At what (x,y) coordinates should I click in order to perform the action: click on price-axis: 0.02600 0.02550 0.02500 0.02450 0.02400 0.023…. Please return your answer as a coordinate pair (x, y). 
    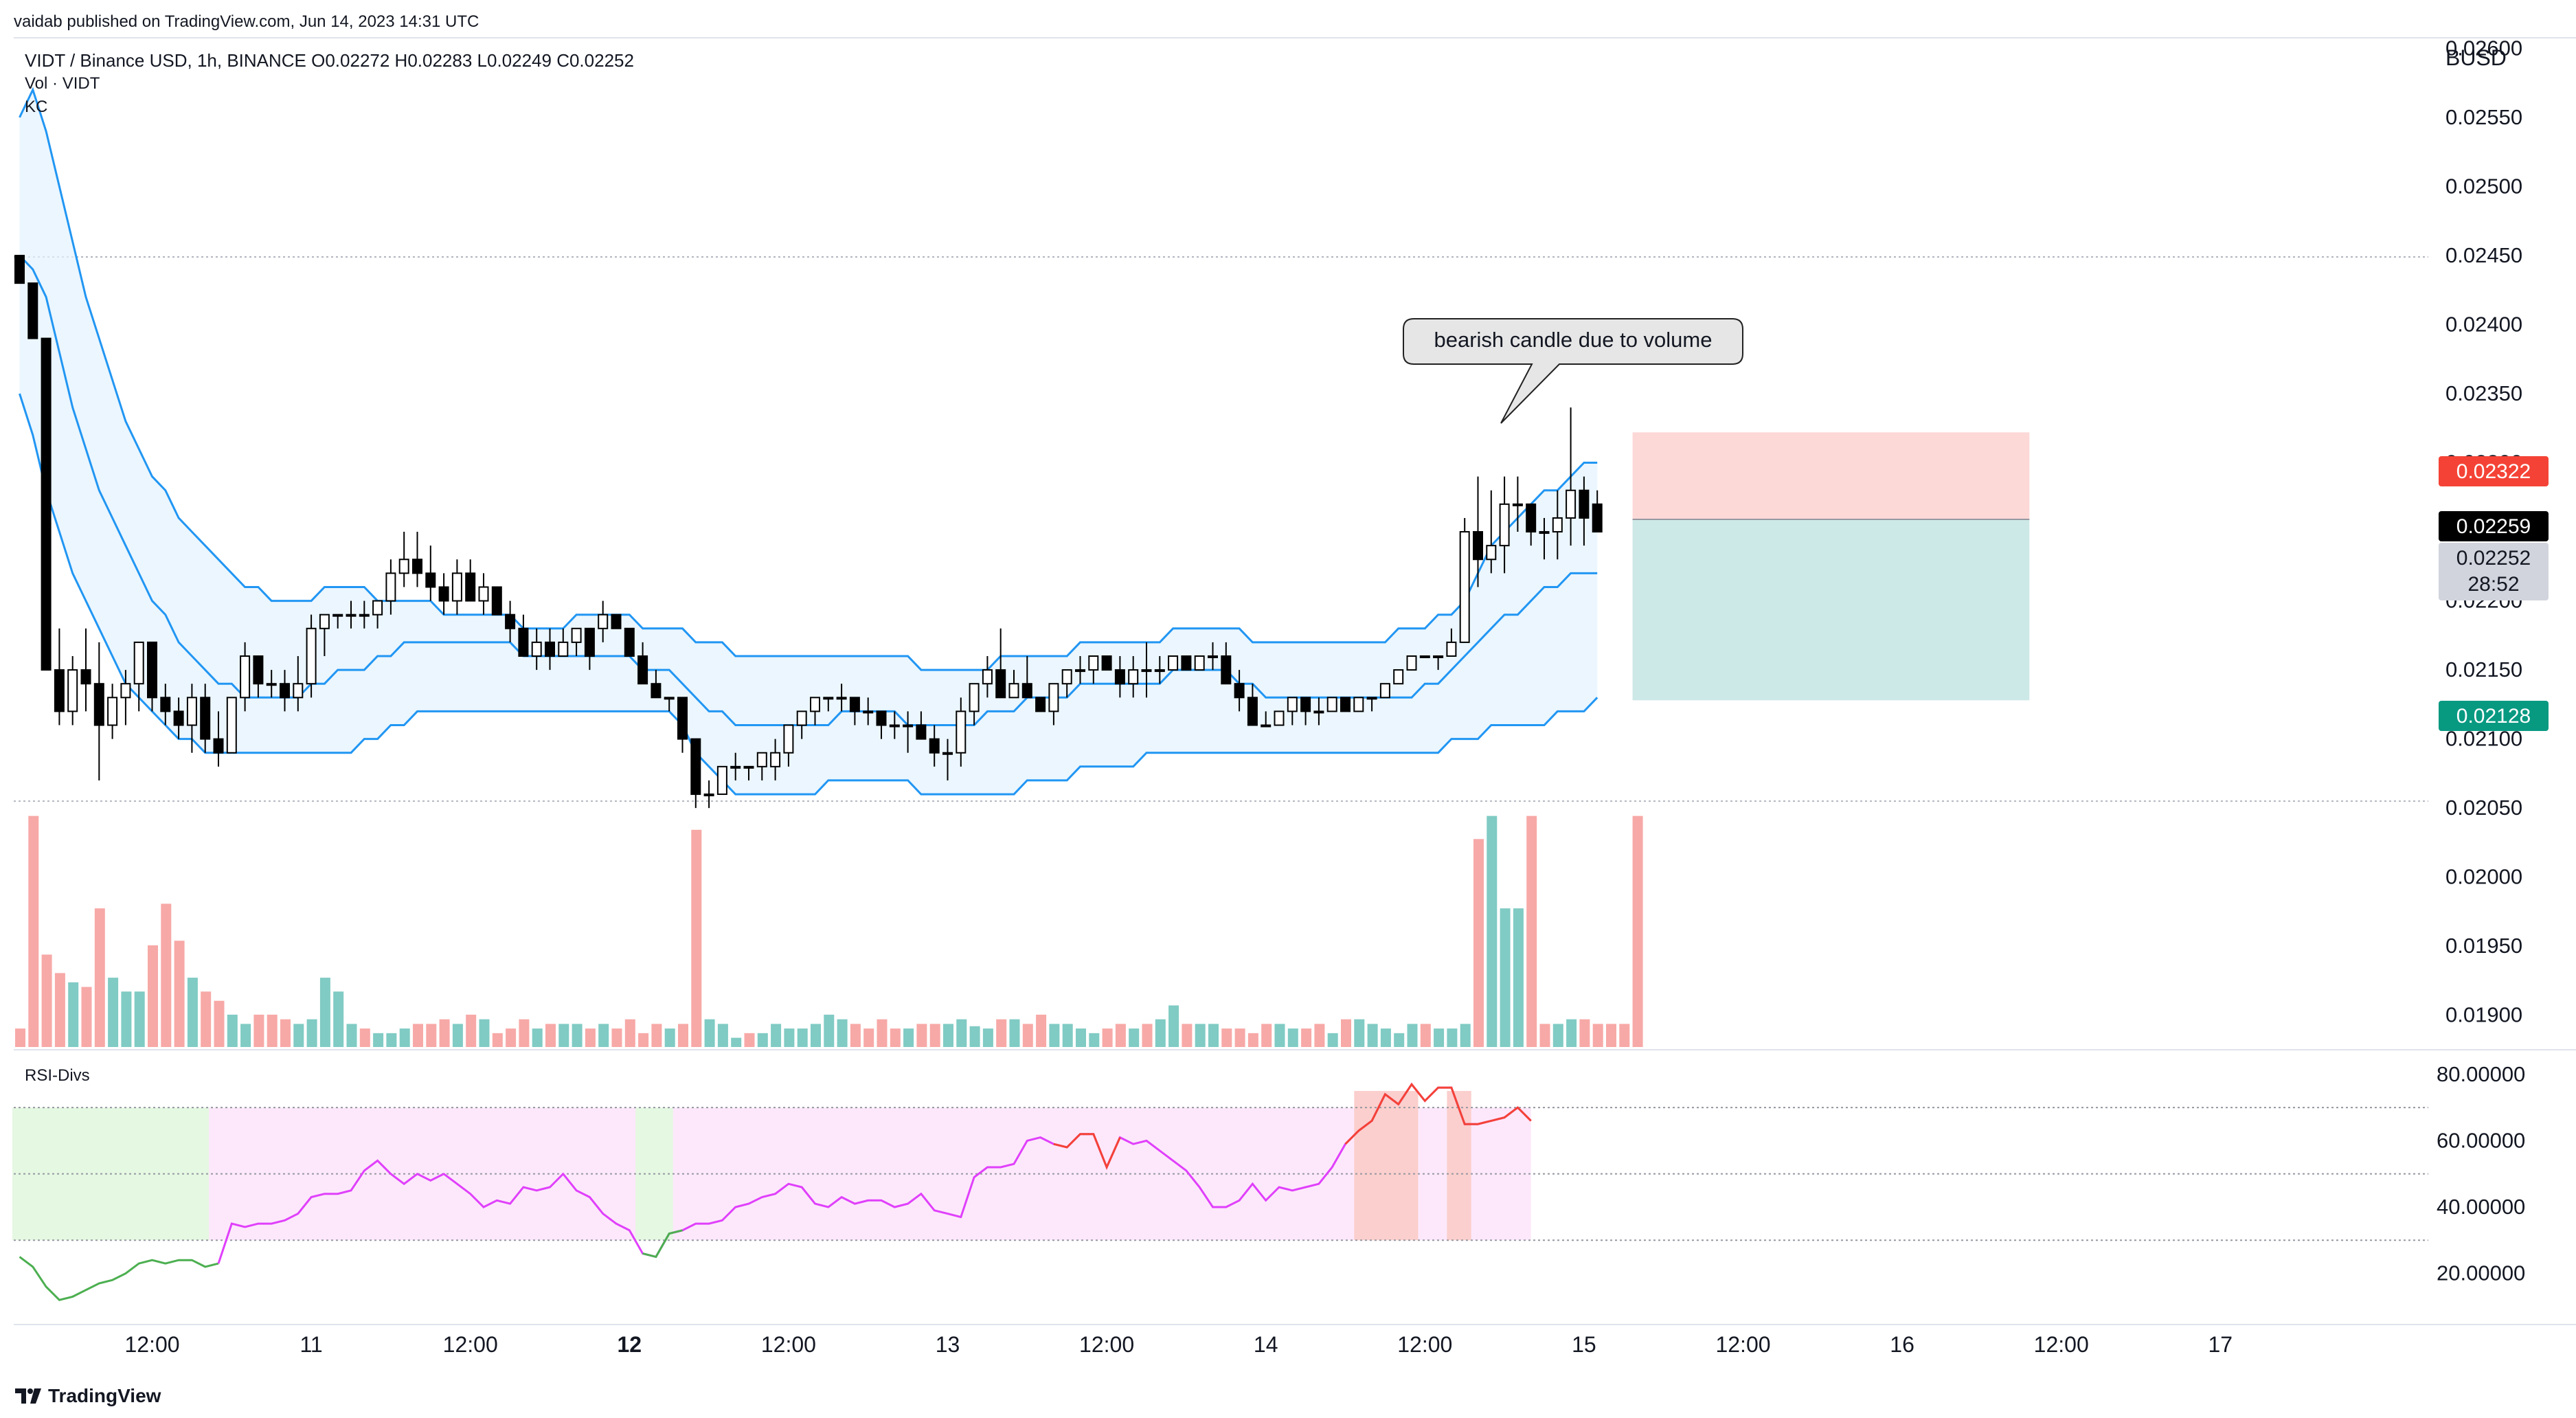
    Looking at the image, I should click on (2481, 660).